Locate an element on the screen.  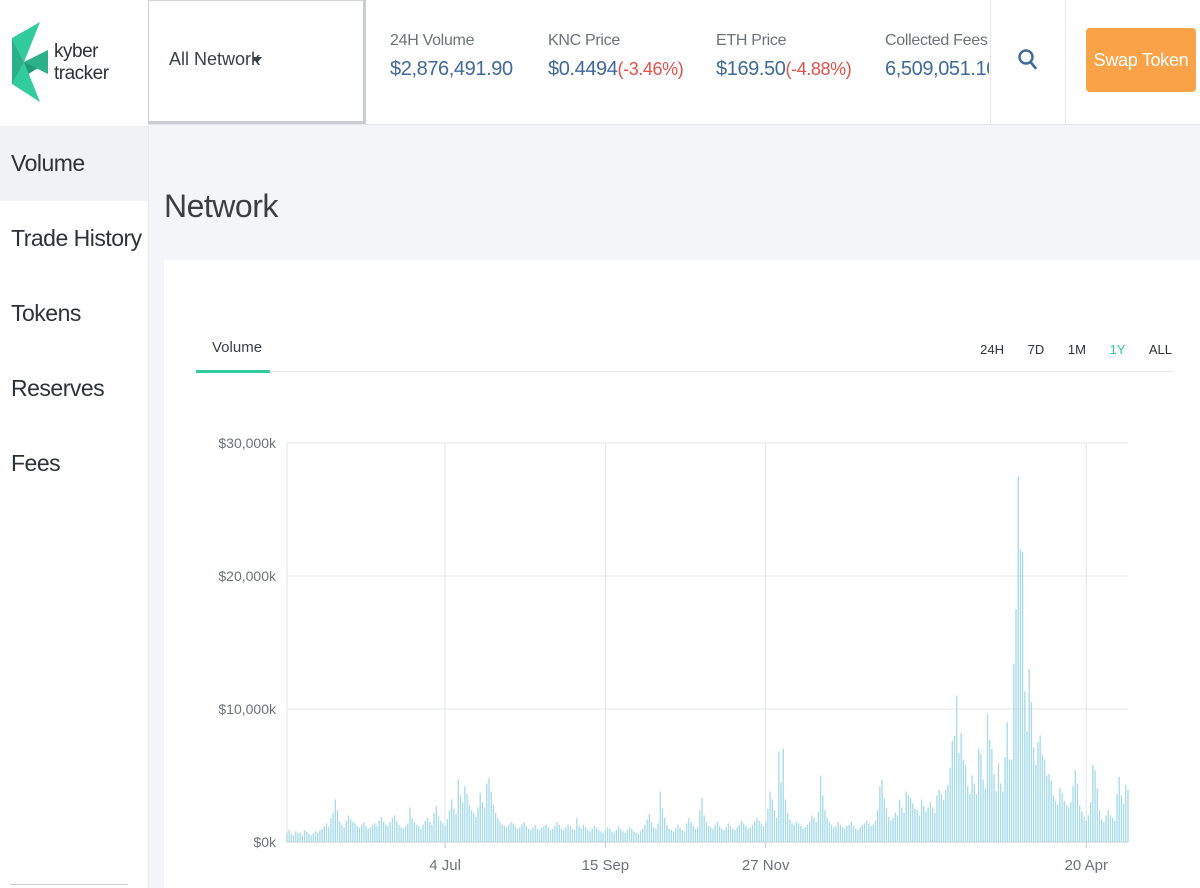
kyber-tracker-logo: kyber tracker is located at coordinates (75, 62).